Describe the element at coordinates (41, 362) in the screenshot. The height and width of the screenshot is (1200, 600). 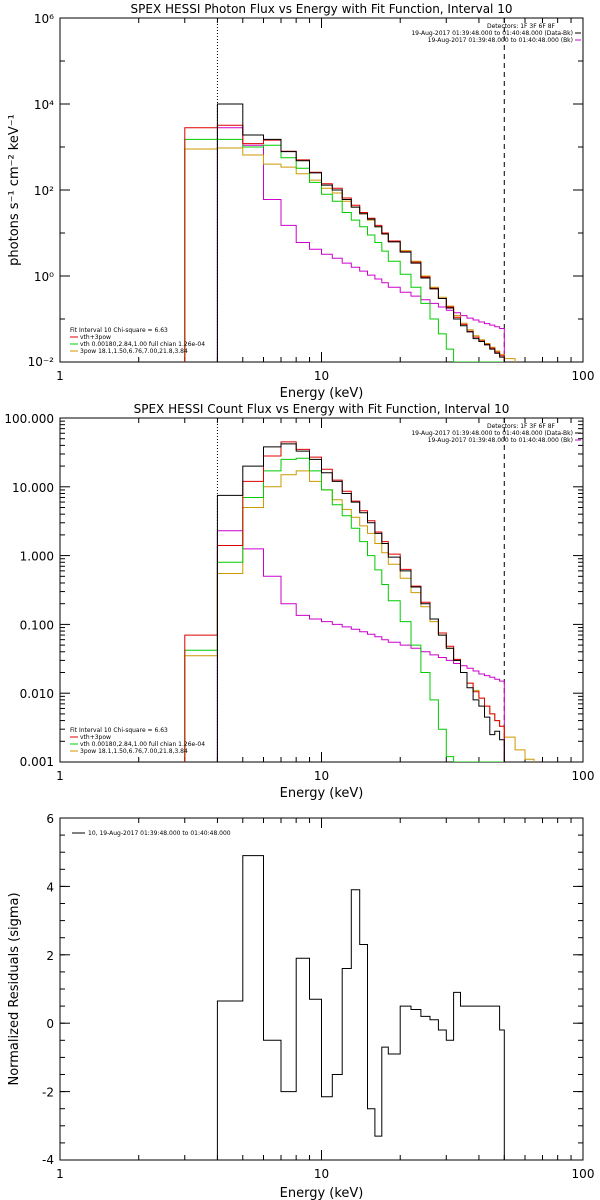
I see `y-tick-label: 10⁻²` at that location.